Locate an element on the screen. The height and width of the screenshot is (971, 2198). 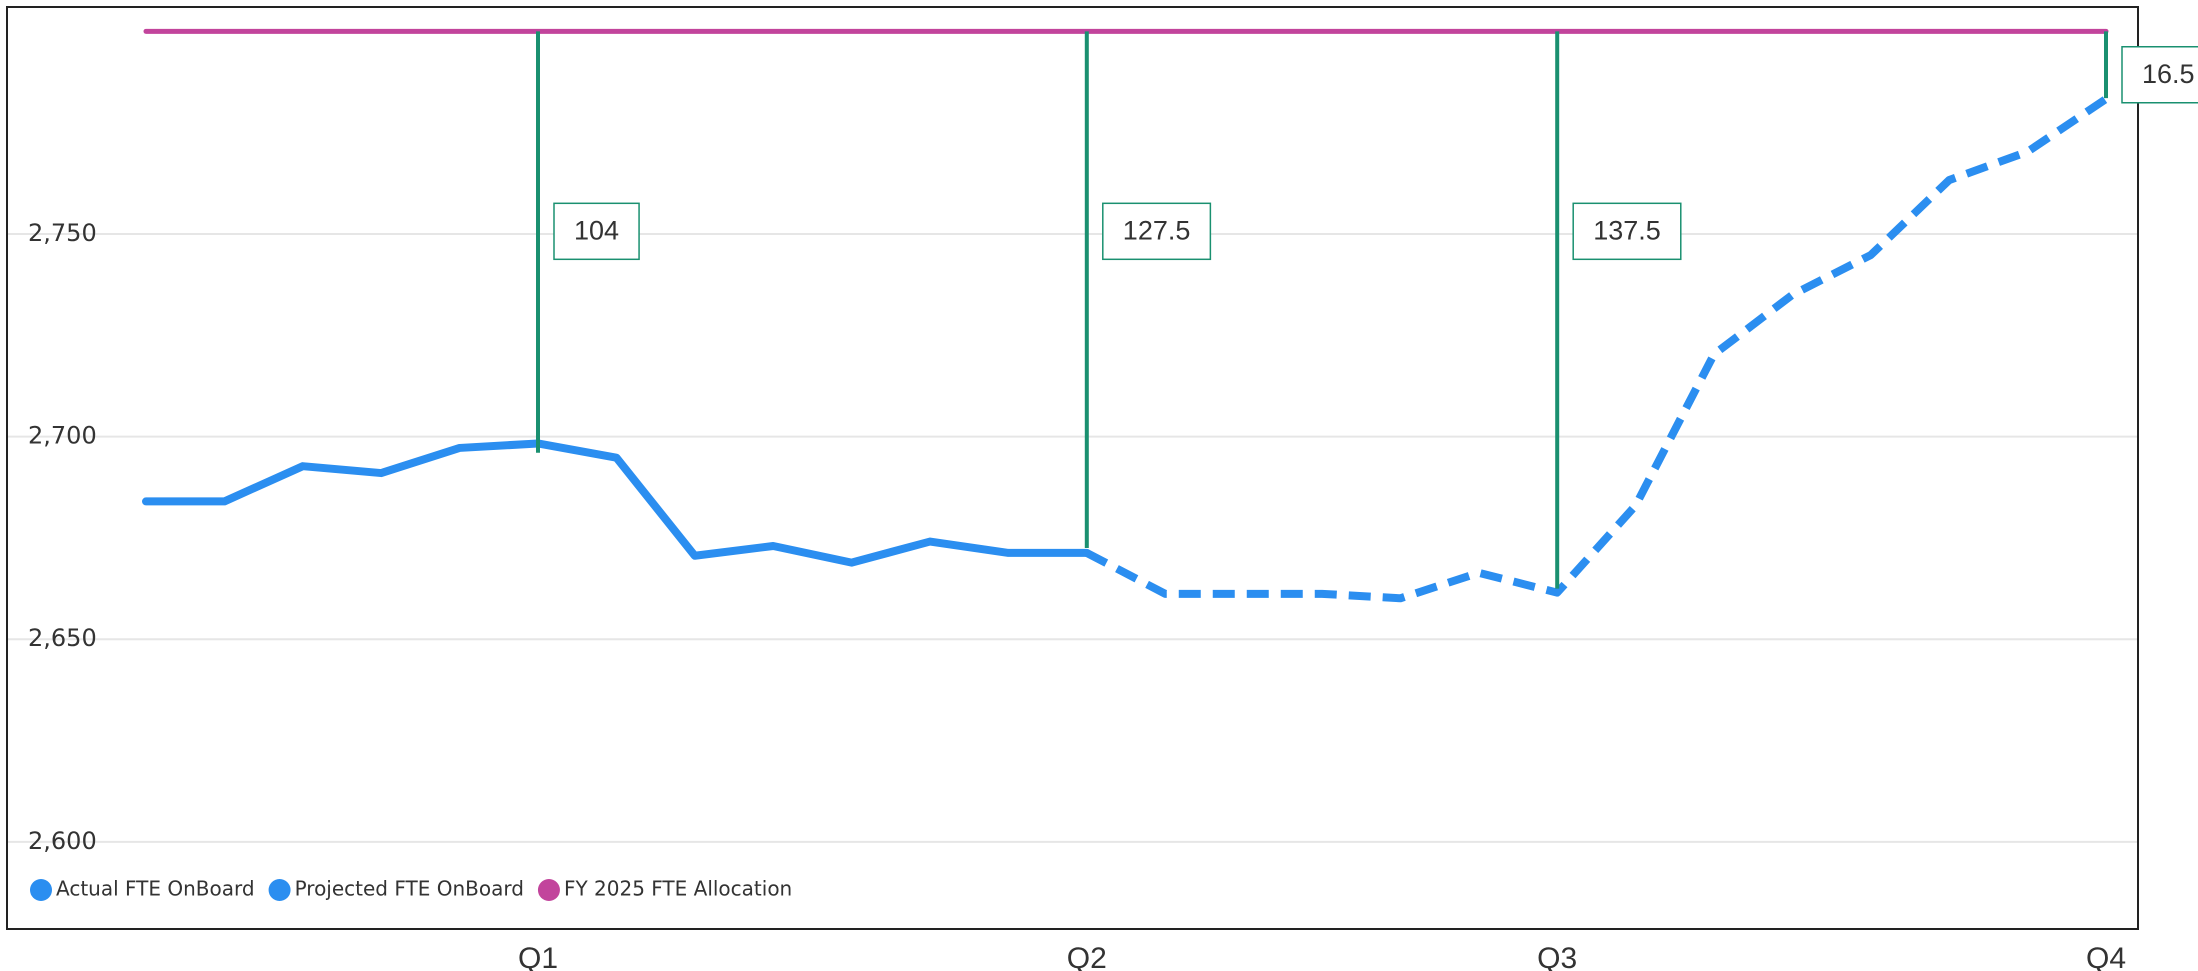
legend-label: FY 2025 FTE Allocation is located at coordinates (678, 889).